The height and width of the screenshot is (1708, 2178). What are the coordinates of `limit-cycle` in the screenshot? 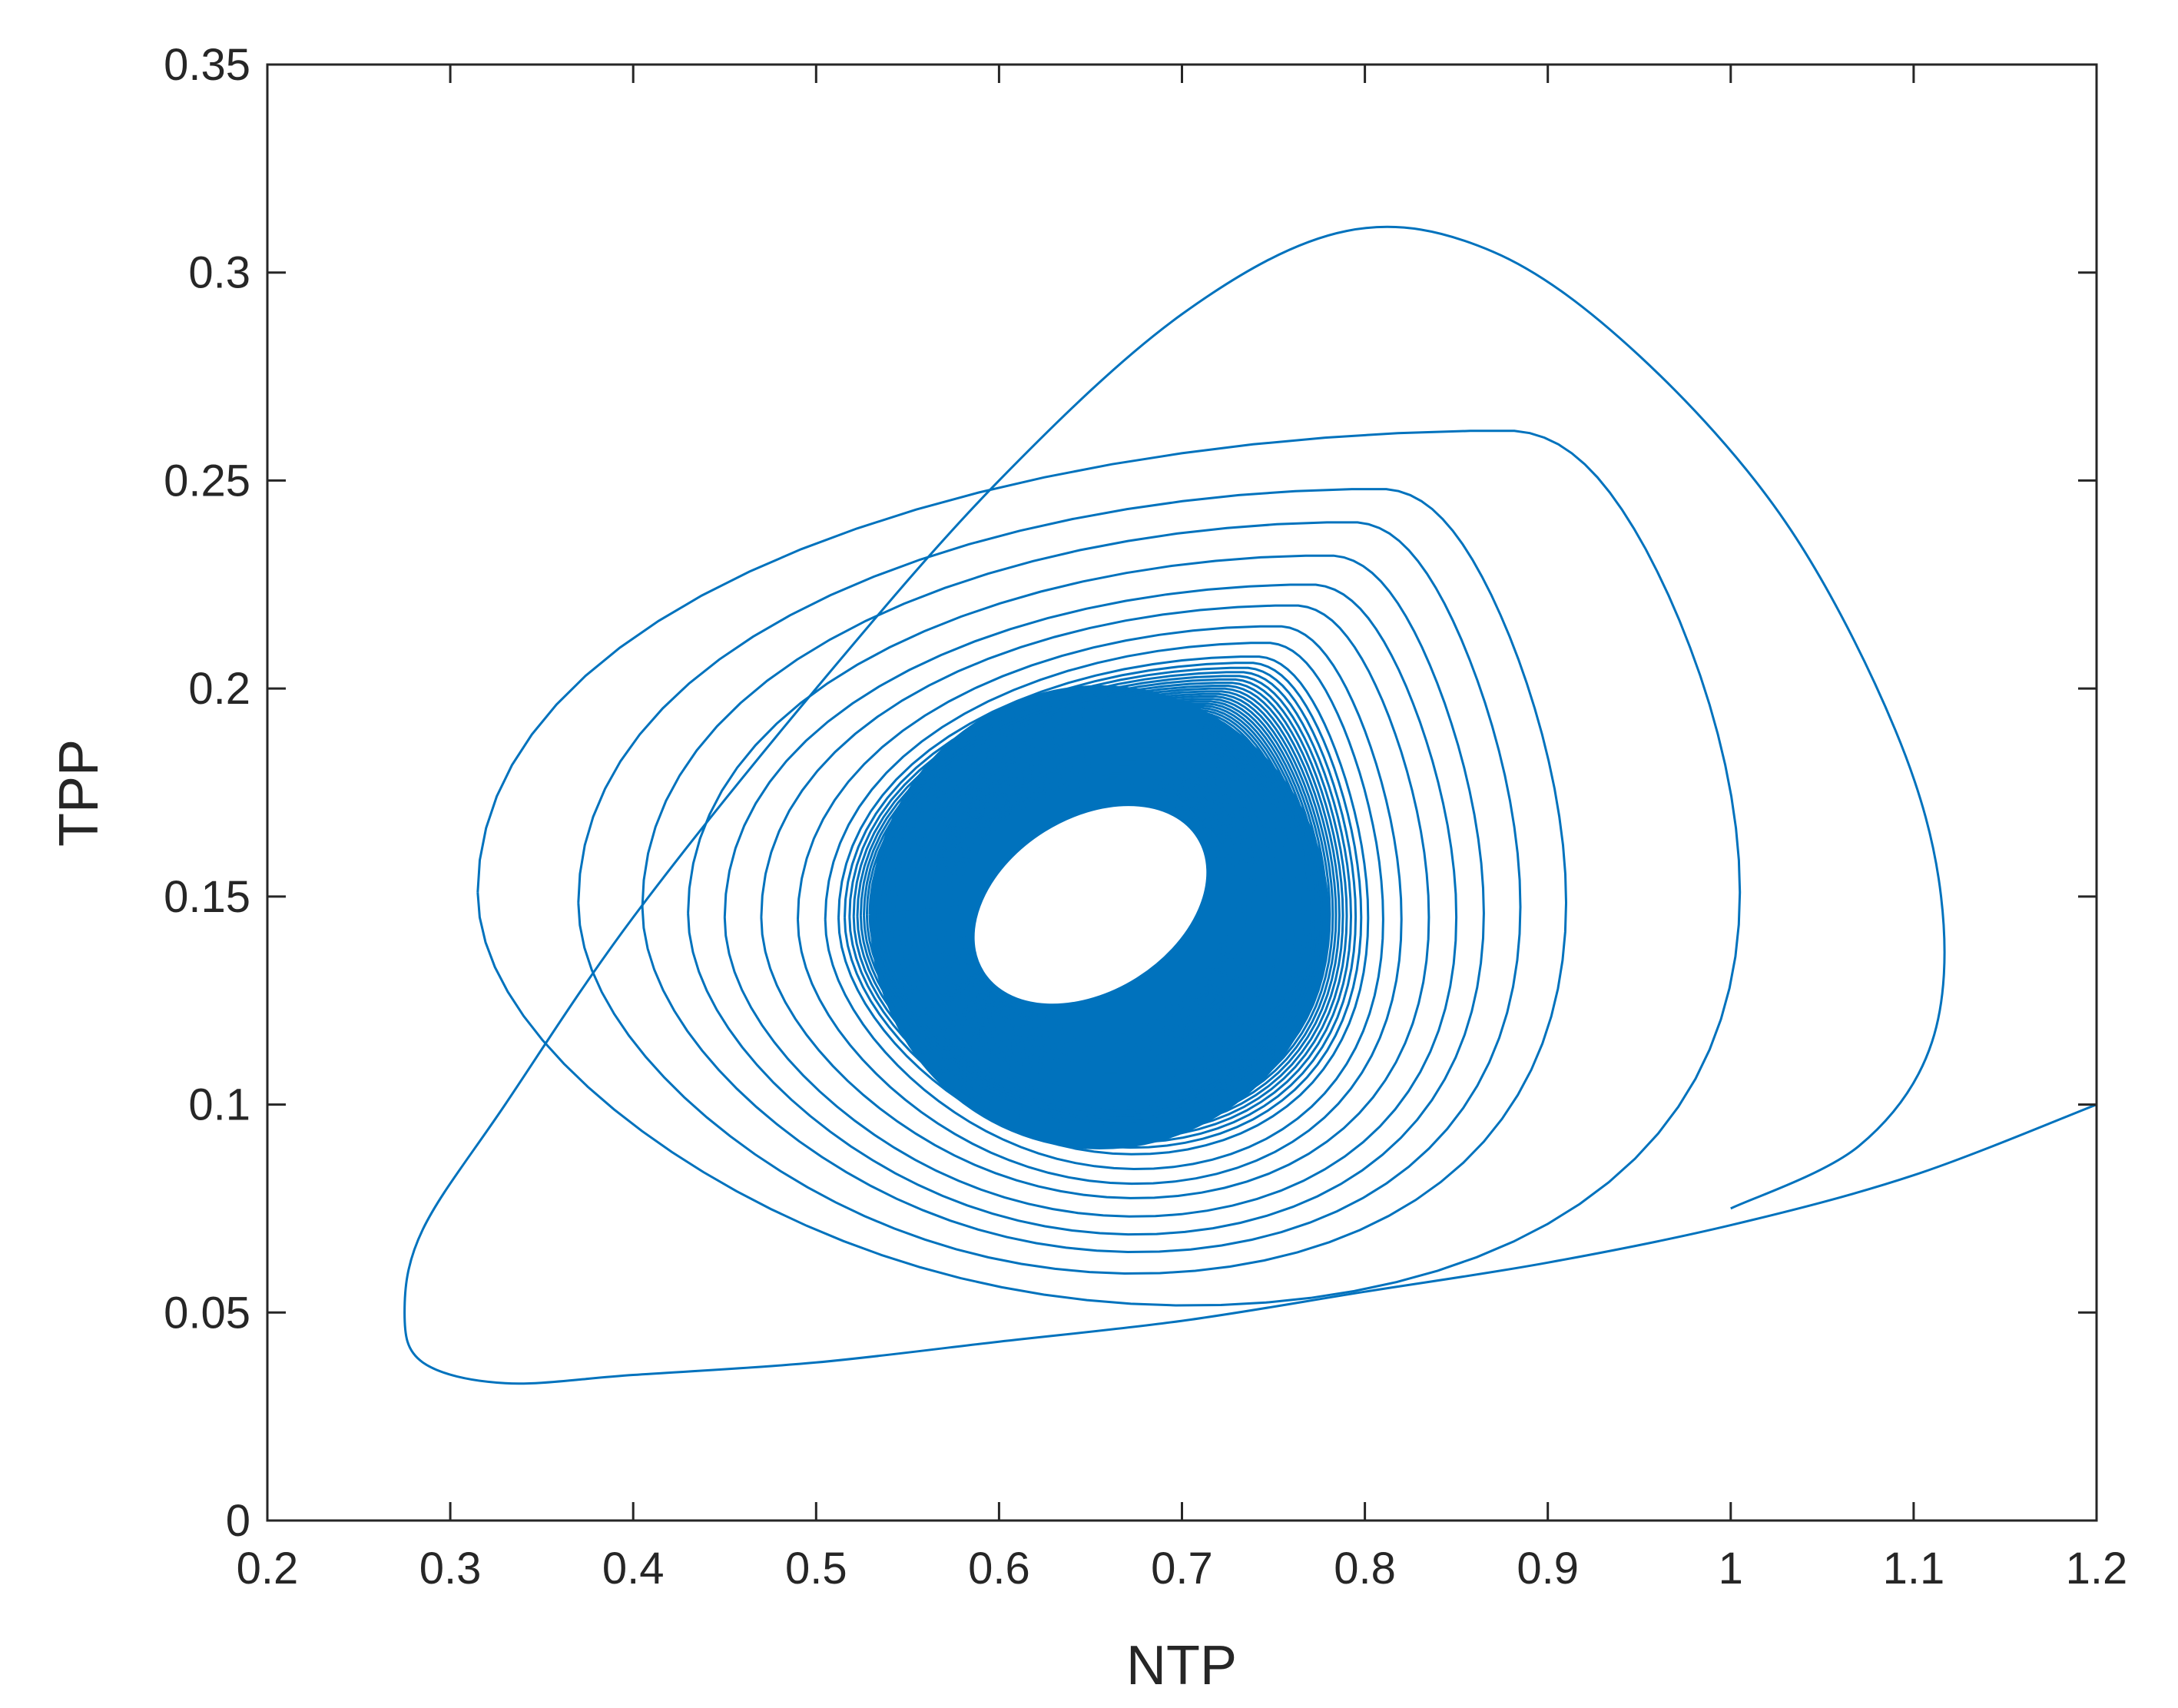 It's located at (1090, 905).